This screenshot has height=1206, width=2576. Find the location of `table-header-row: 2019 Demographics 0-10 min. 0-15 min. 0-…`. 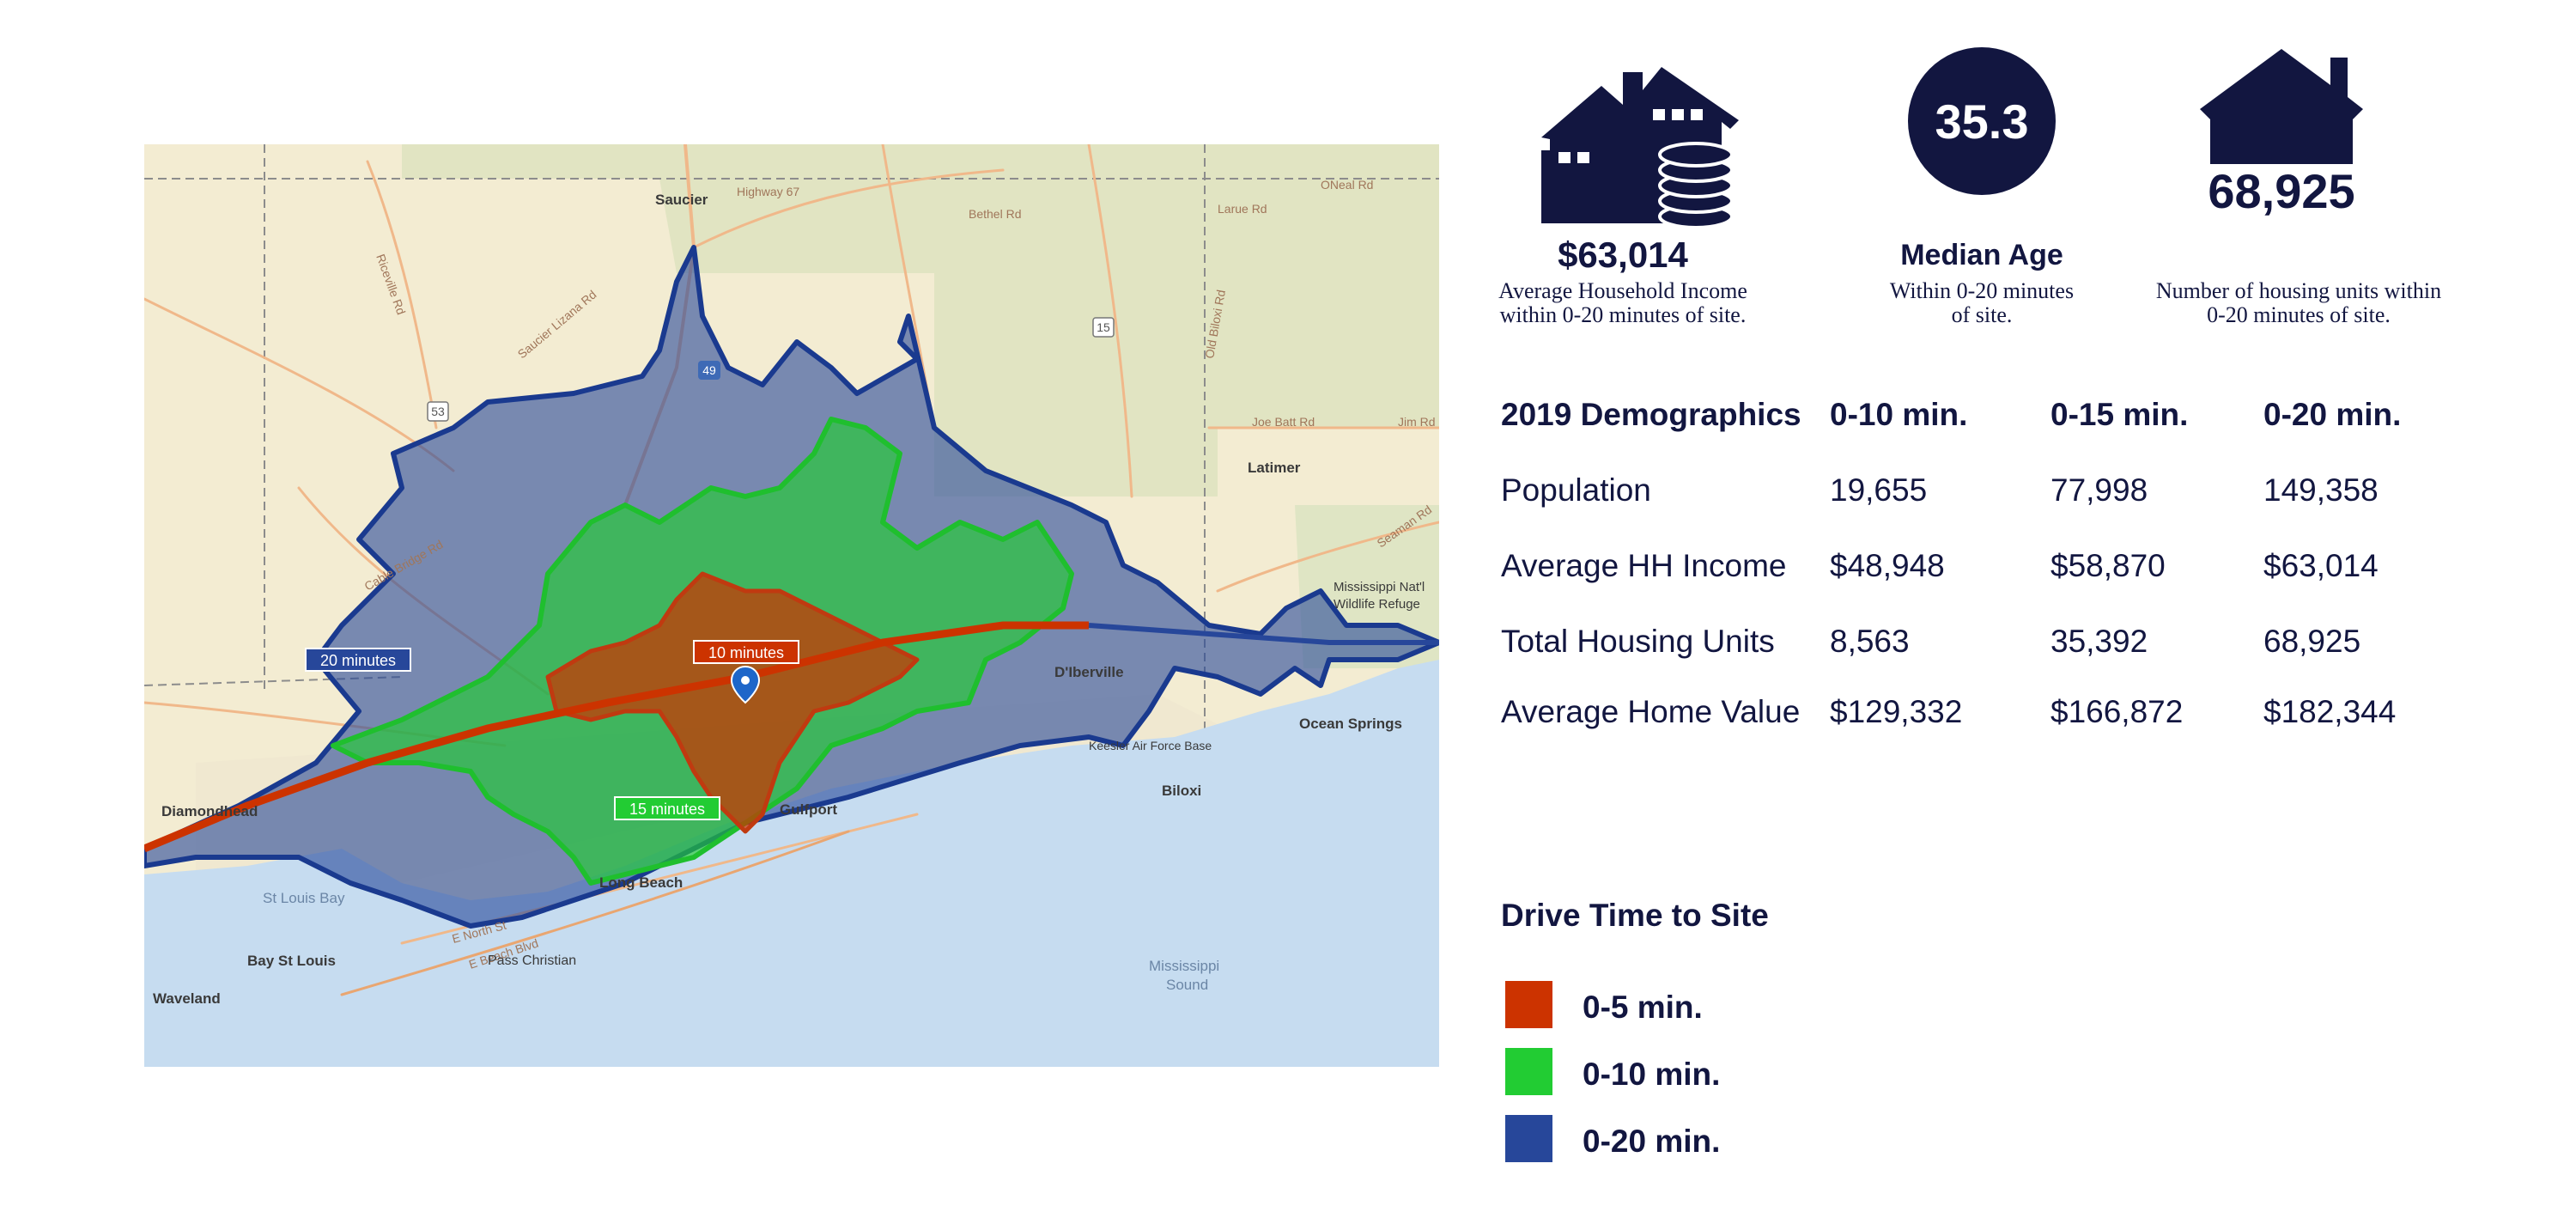

table-header-row: 2019 Demographics 0-10 min. 0-15 min. 0-… is located at coordinates (1995, 422).